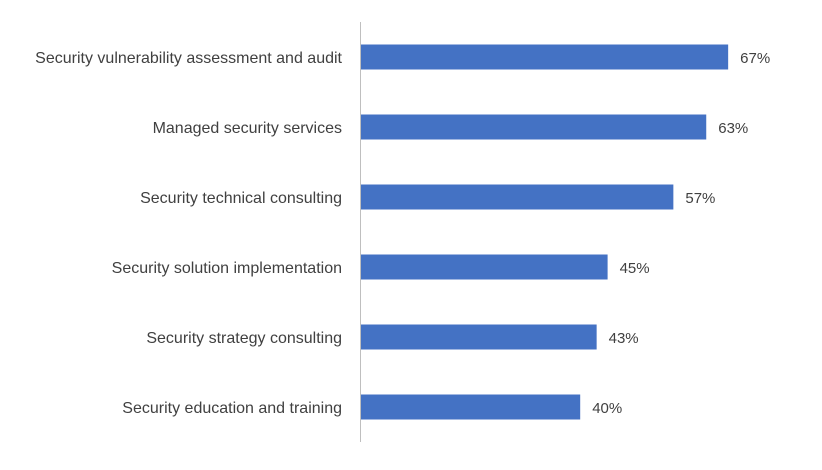 This screenshot has height=470, width=822. Describe the element at coordinates (227, 268) in the screenshot. I see `category-label: Security solution implementation` at that location.